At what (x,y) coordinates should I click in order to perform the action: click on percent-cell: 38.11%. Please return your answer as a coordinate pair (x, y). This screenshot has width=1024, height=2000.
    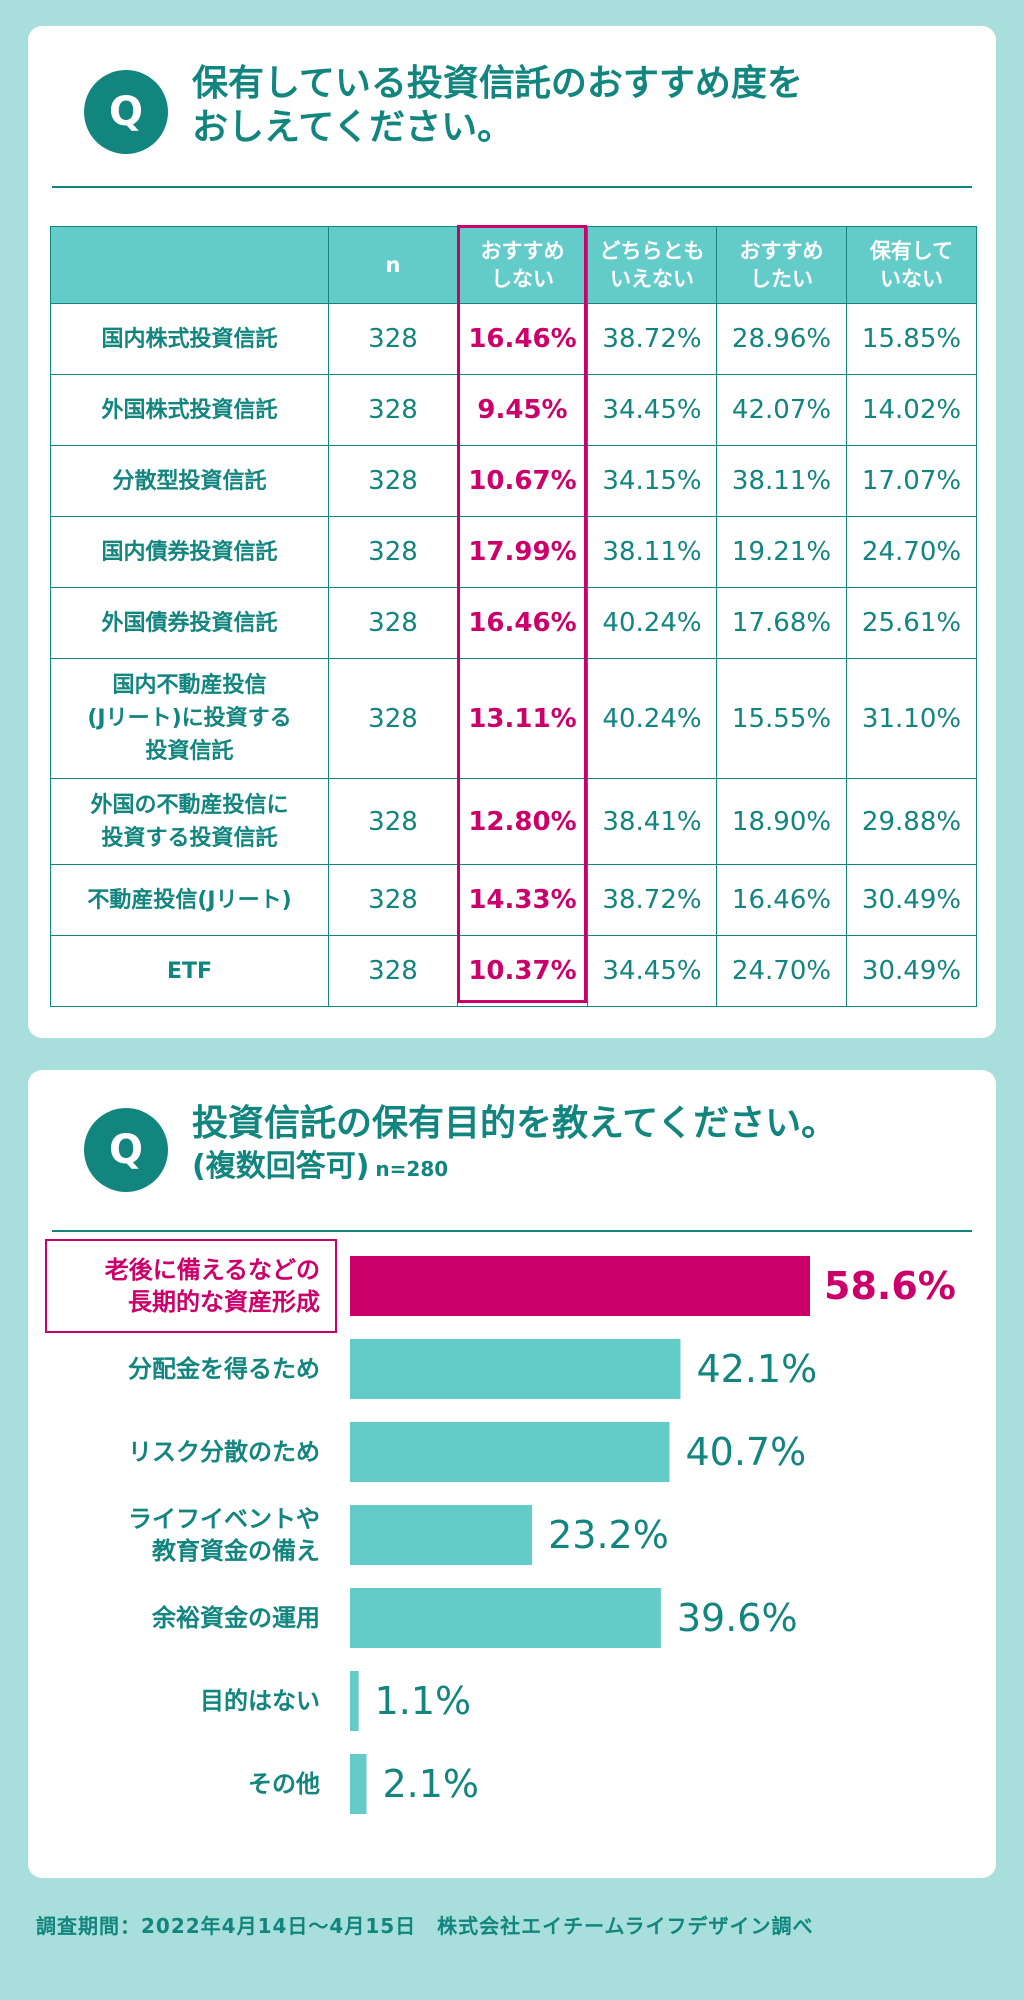
    Looking at the image, I should click on (781, 481).